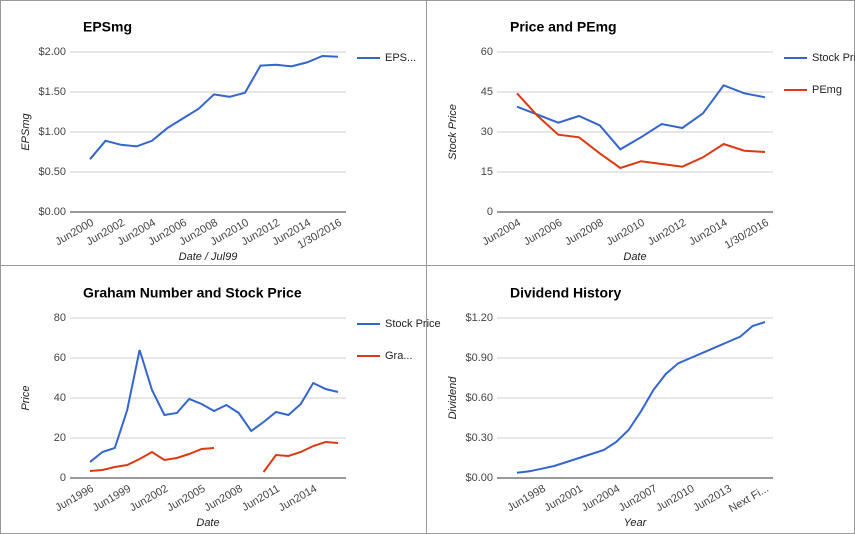  What do you see at coordinates (26, 397) in the screenshot?
I see `y-axis-title: Price` at bounding box center [26, 397].